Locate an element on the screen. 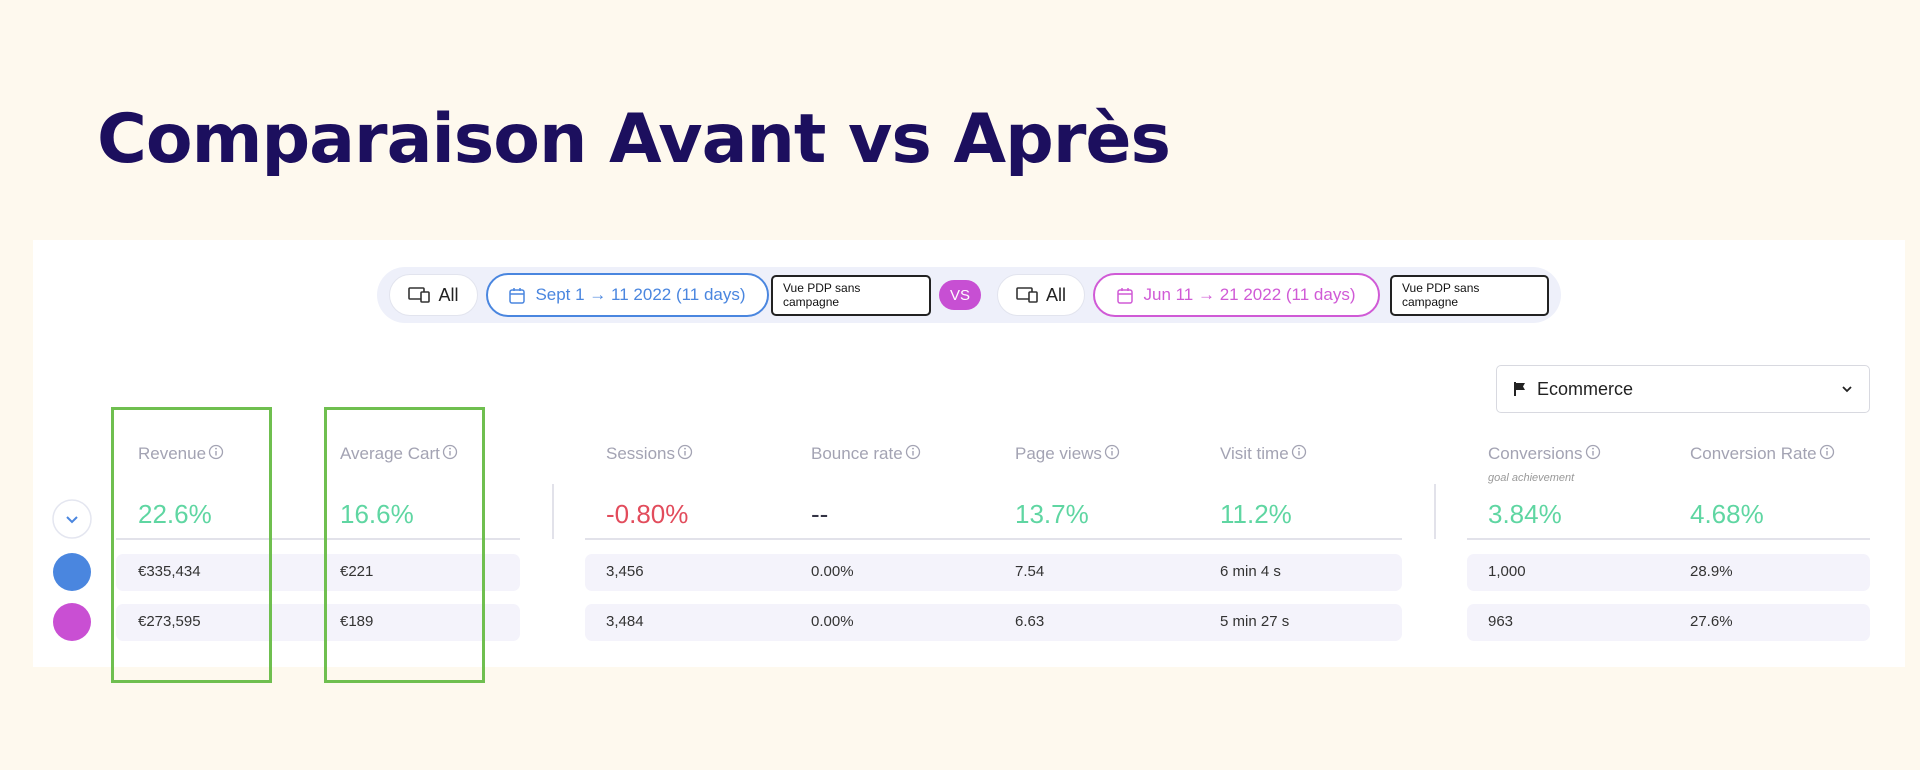 The image size is (1920, 770). metric-value-a: 0.00% is located at coordinates (832, 571).